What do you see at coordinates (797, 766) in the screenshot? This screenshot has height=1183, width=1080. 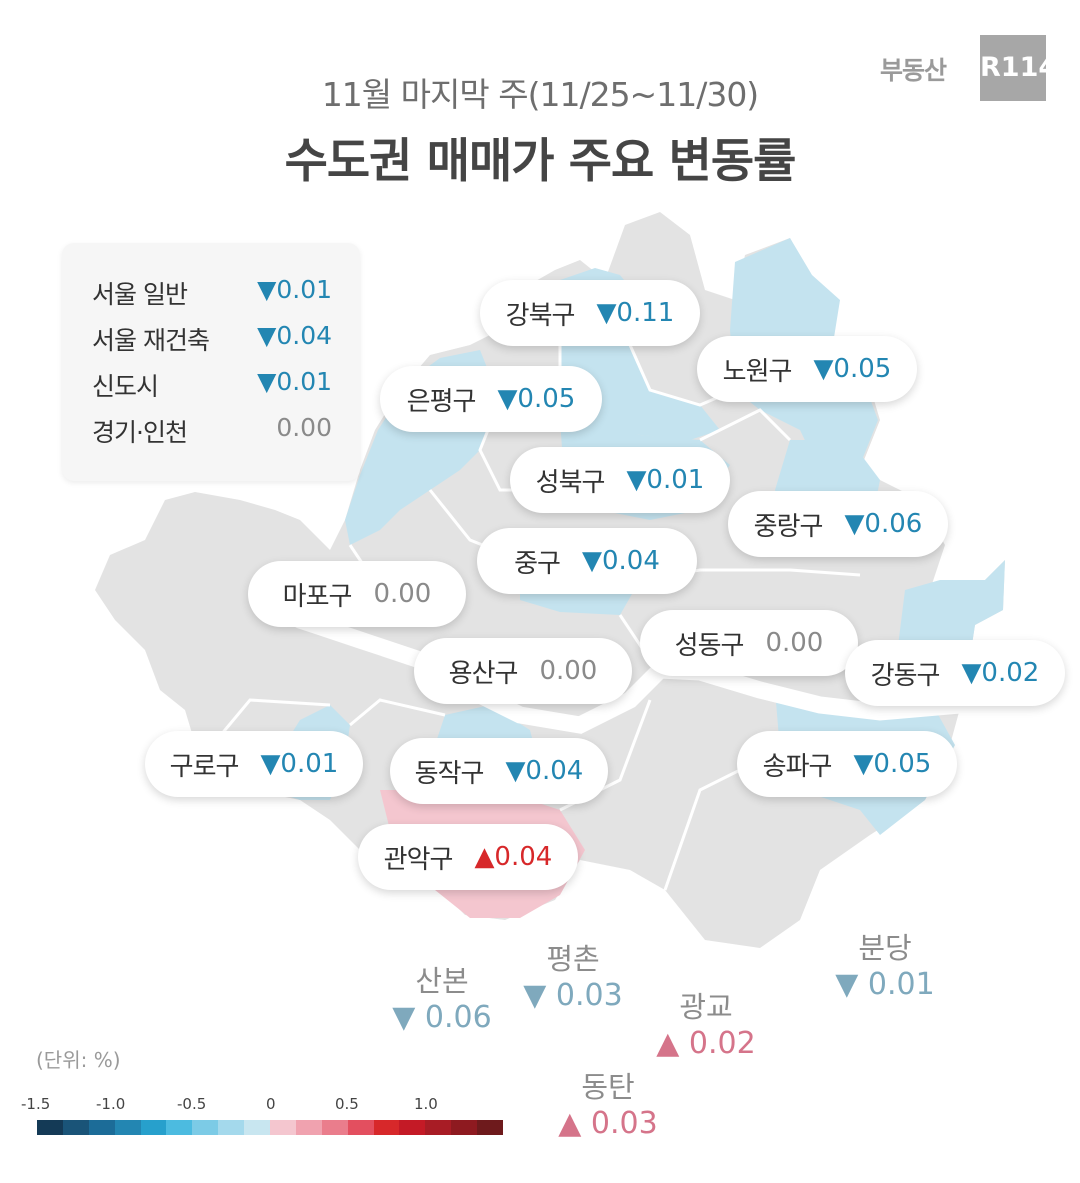 I see `district-name: 송파구` at bounding box center [797, 766].